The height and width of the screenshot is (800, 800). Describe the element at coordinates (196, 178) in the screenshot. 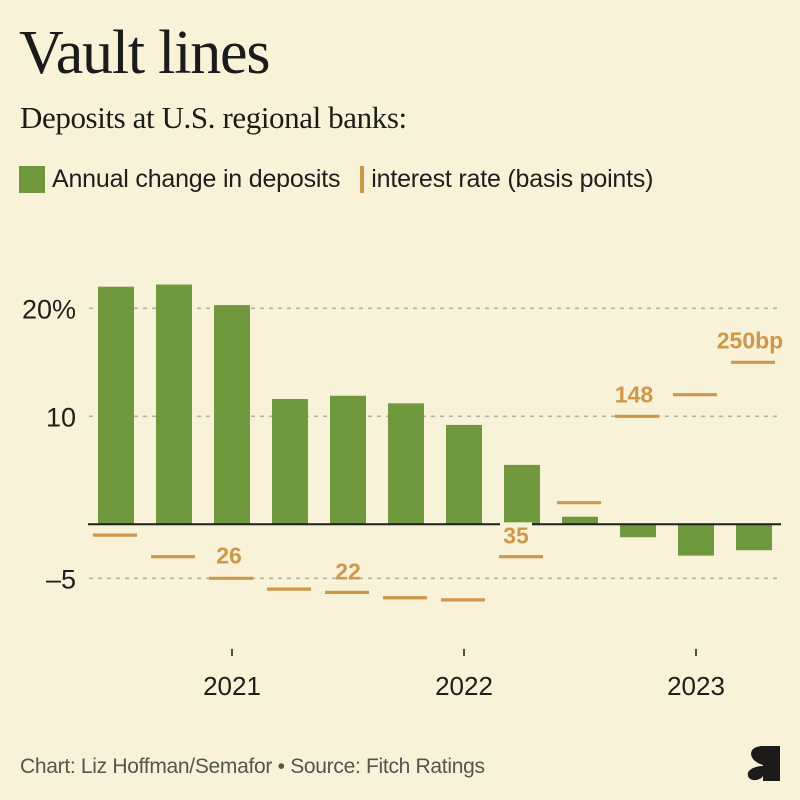

I see `legend-label-deposits: Annual change in deposits` at that location.